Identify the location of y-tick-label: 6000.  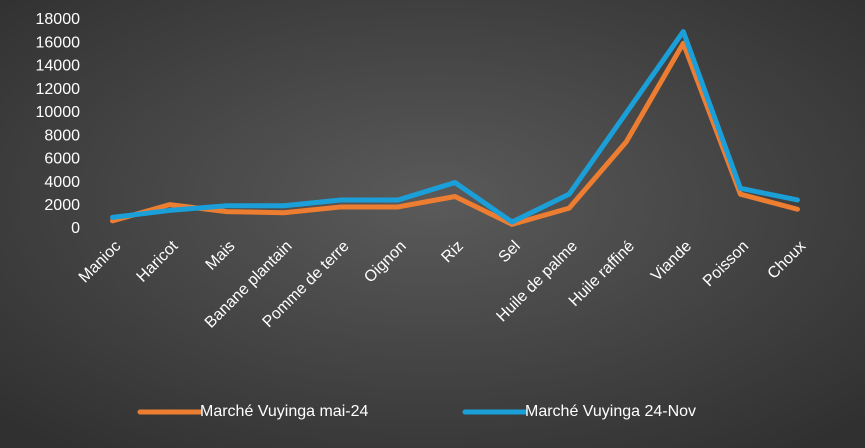
(62, 159).